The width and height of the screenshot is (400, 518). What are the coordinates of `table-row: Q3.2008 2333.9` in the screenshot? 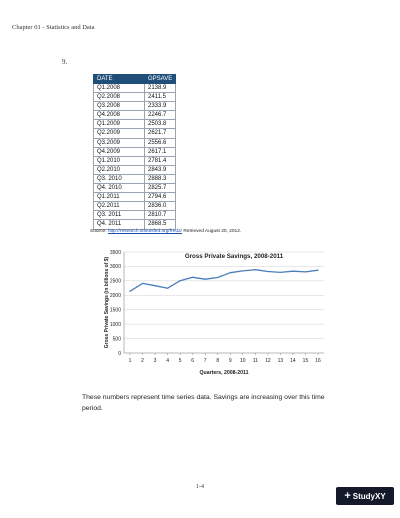 It's located at (135, 106).